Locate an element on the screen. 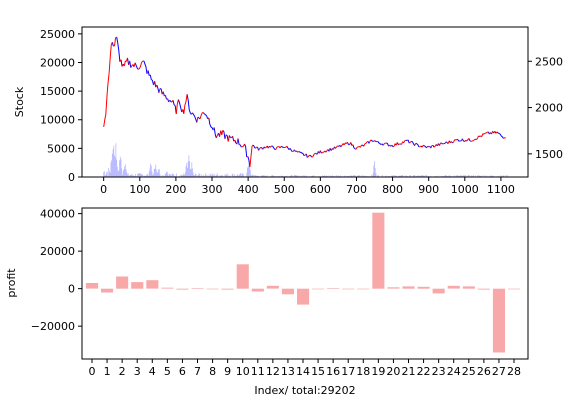 The image size is (573, 406). x-tick-label: 800 is located at coordinates (392, 189).